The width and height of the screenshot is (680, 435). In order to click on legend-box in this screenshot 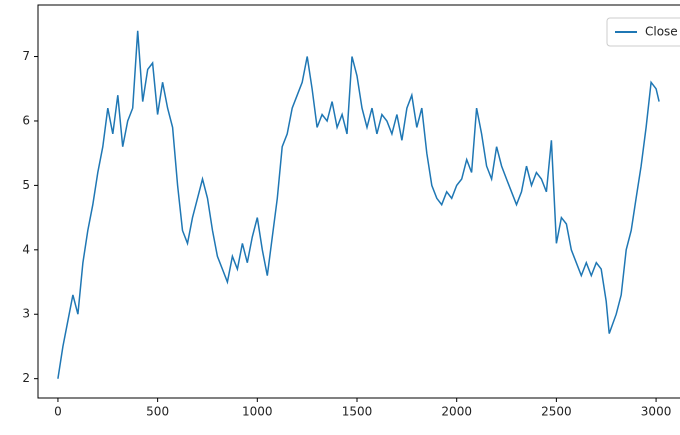, I will do `click(643, 32)`.